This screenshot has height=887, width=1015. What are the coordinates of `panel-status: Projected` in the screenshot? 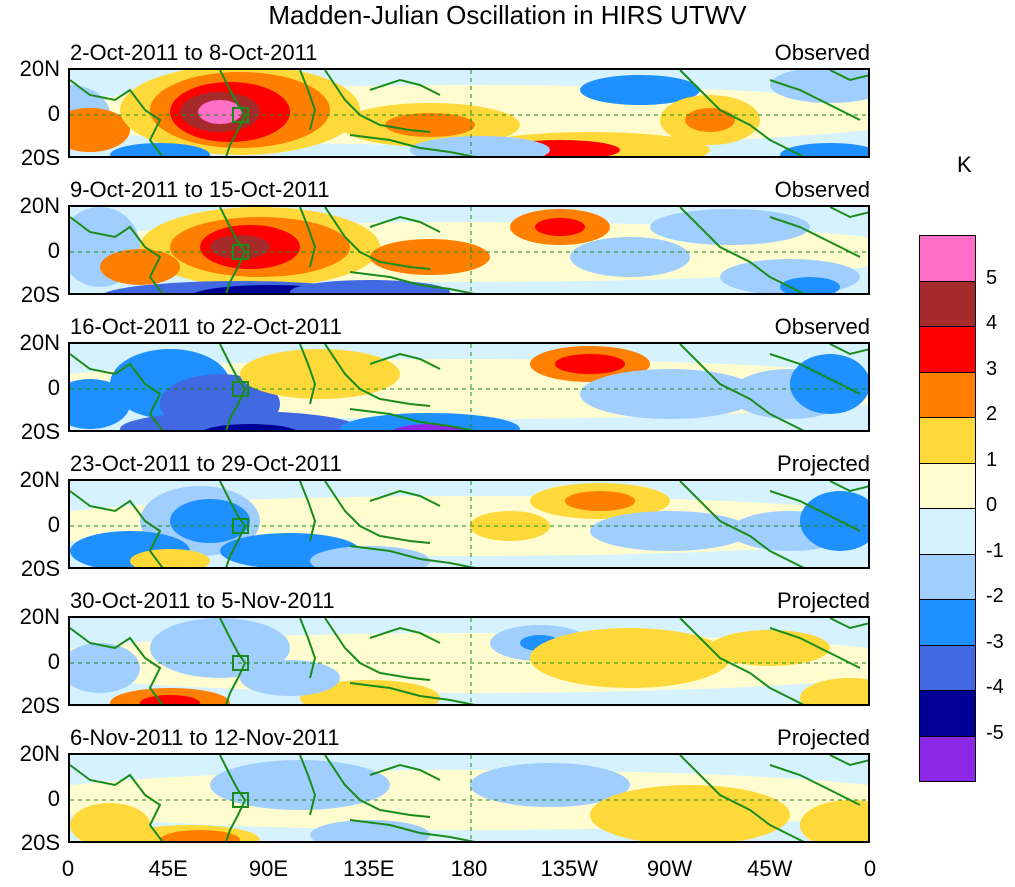 It's located at (823, 463).